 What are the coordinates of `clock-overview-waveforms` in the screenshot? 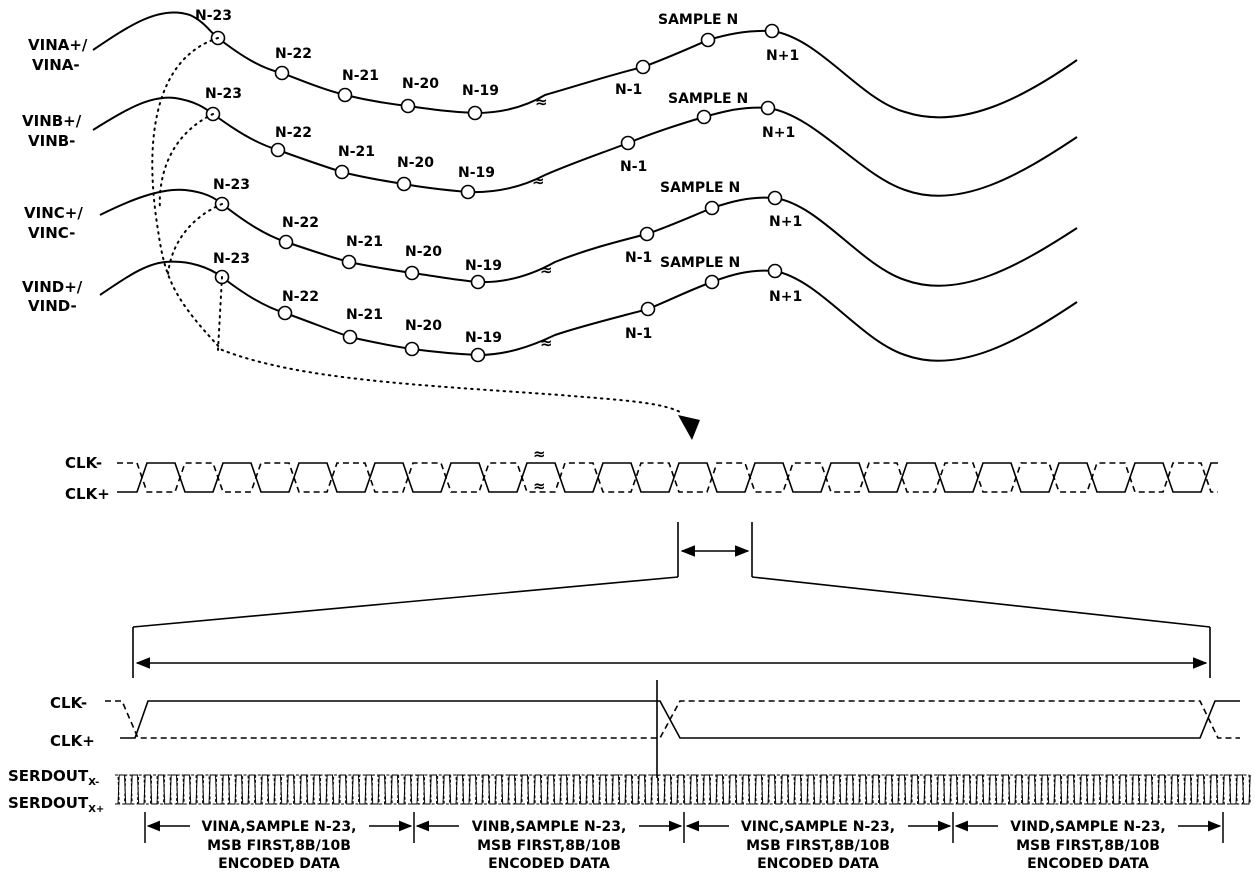 It's located at (667, 477).